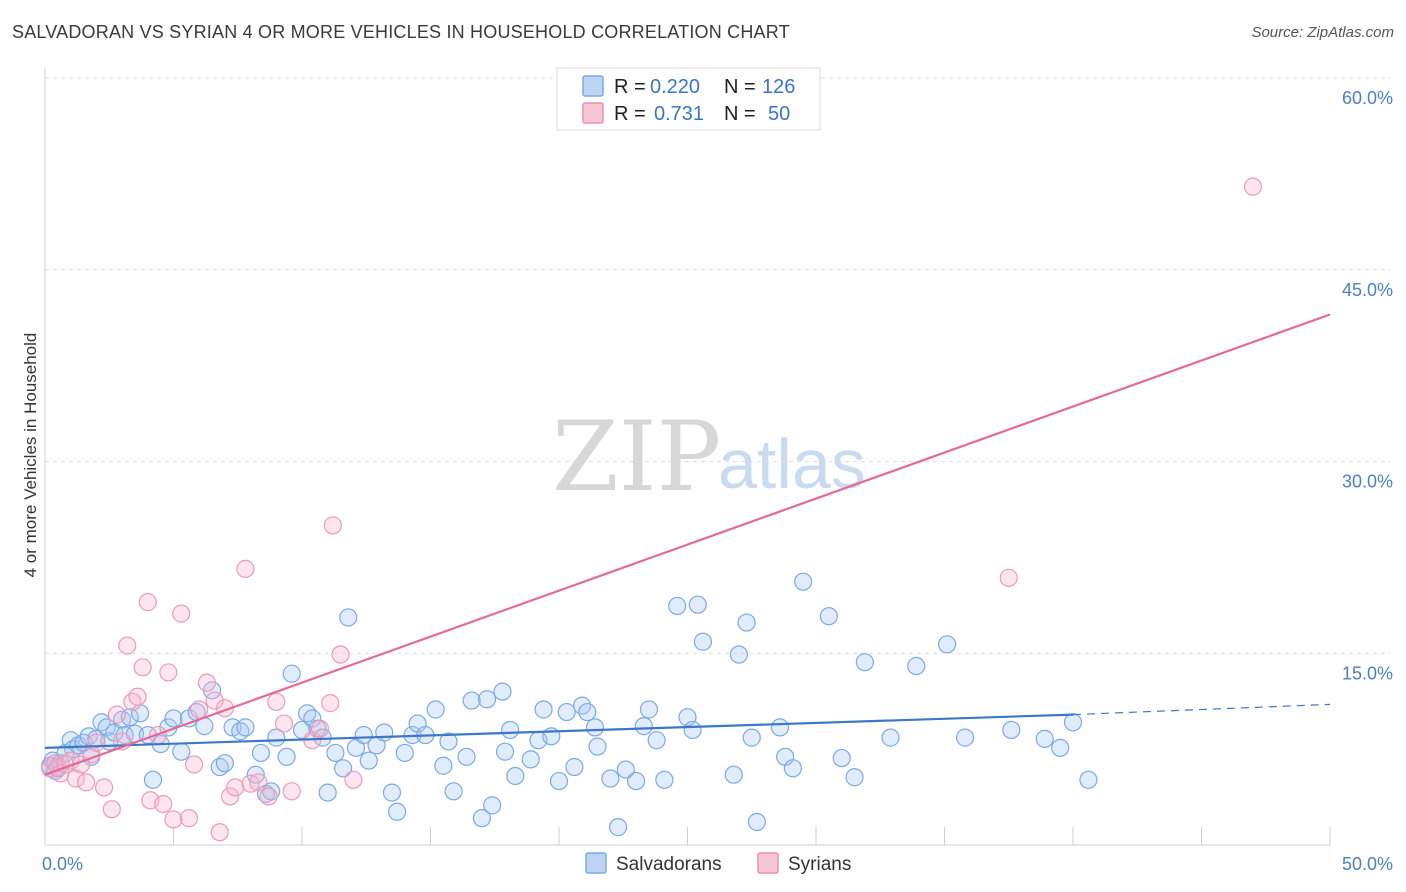  I want to click on legend-n-value-syrians: 50, so click(779, 114).